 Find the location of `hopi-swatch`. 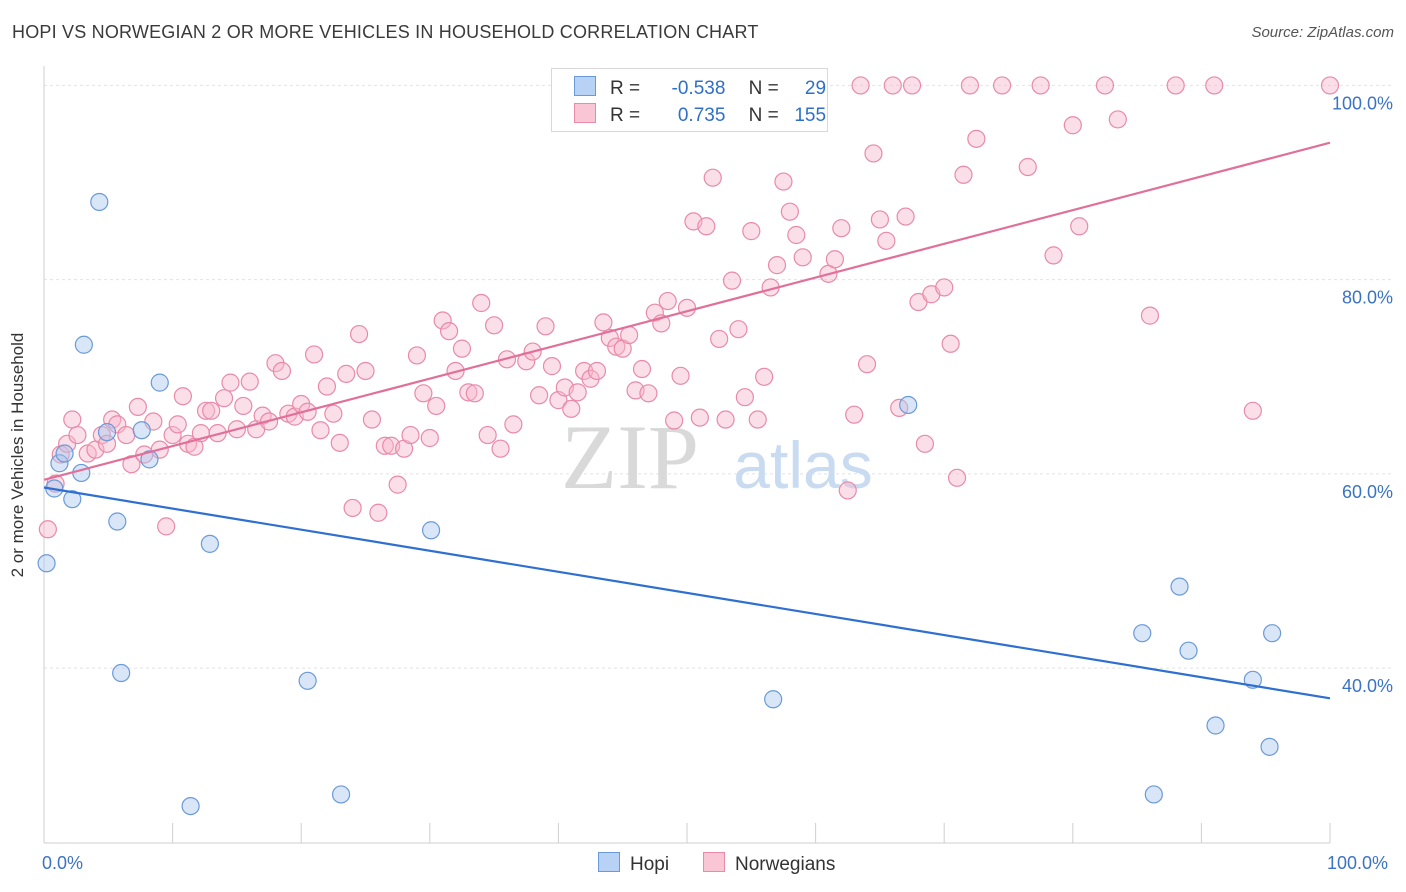

hopi-swatch is located at coordinates (585, 86).